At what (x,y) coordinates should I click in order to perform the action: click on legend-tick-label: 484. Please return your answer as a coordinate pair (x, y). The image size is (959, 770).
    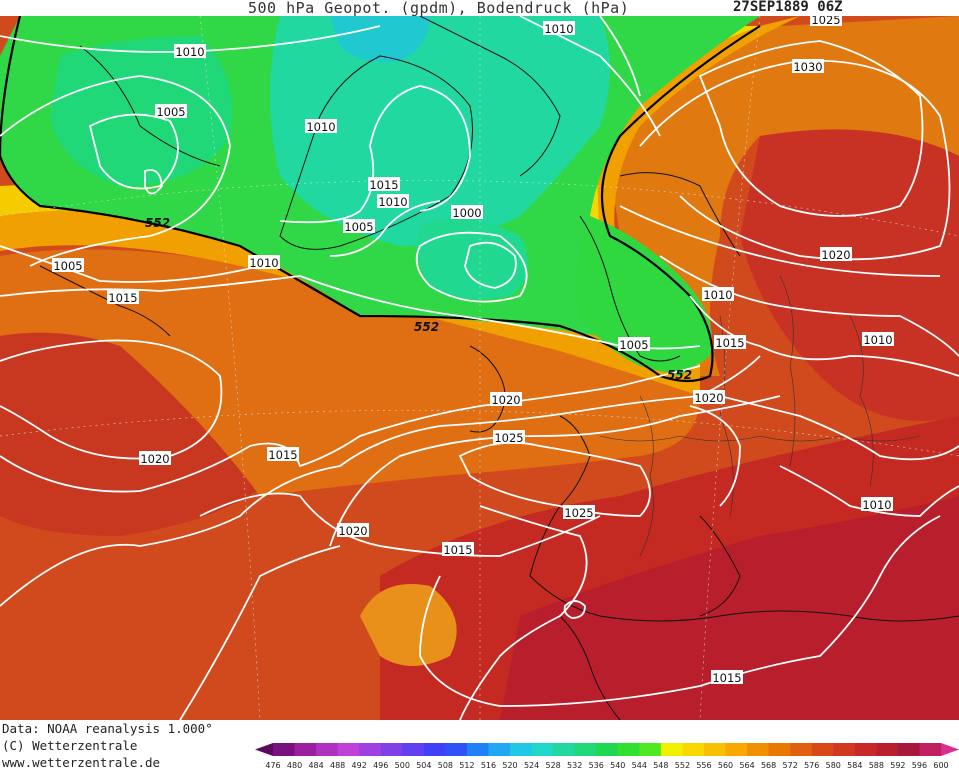
    Looking at the image, I should click on (315, 765).